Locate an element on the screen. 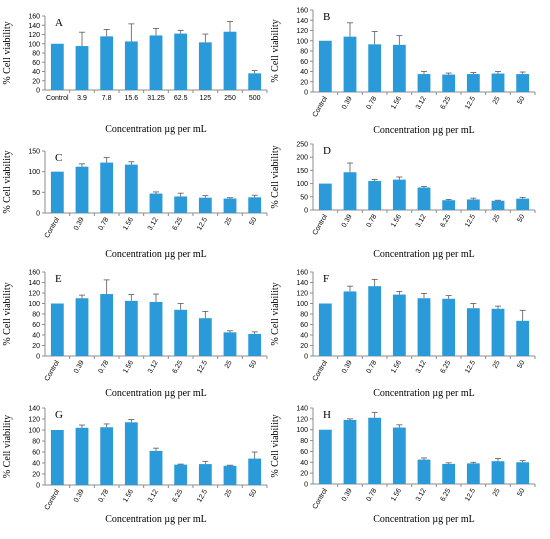  panel-label: B is located at coordinates (326, 17).